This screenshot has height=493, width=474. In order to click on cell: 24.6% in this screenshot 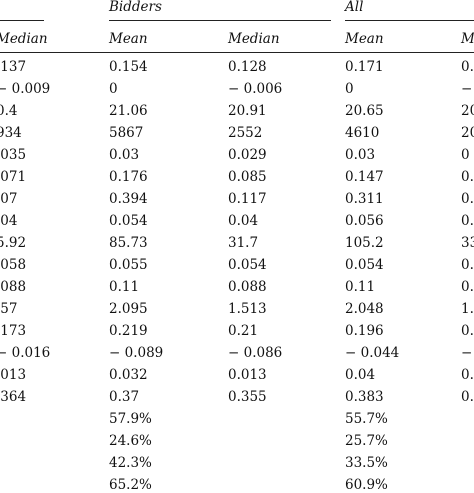, I will do `click(130, 441)`.